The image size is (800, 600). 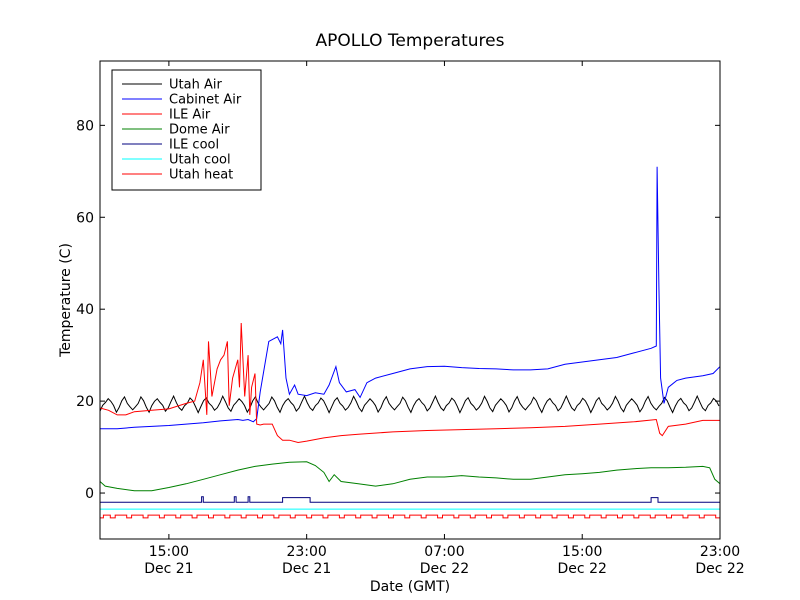 What do you see at coordinates (410, 476) in the screenshot?
I see `series-line-dome-air` at bounding box center [410, 476].